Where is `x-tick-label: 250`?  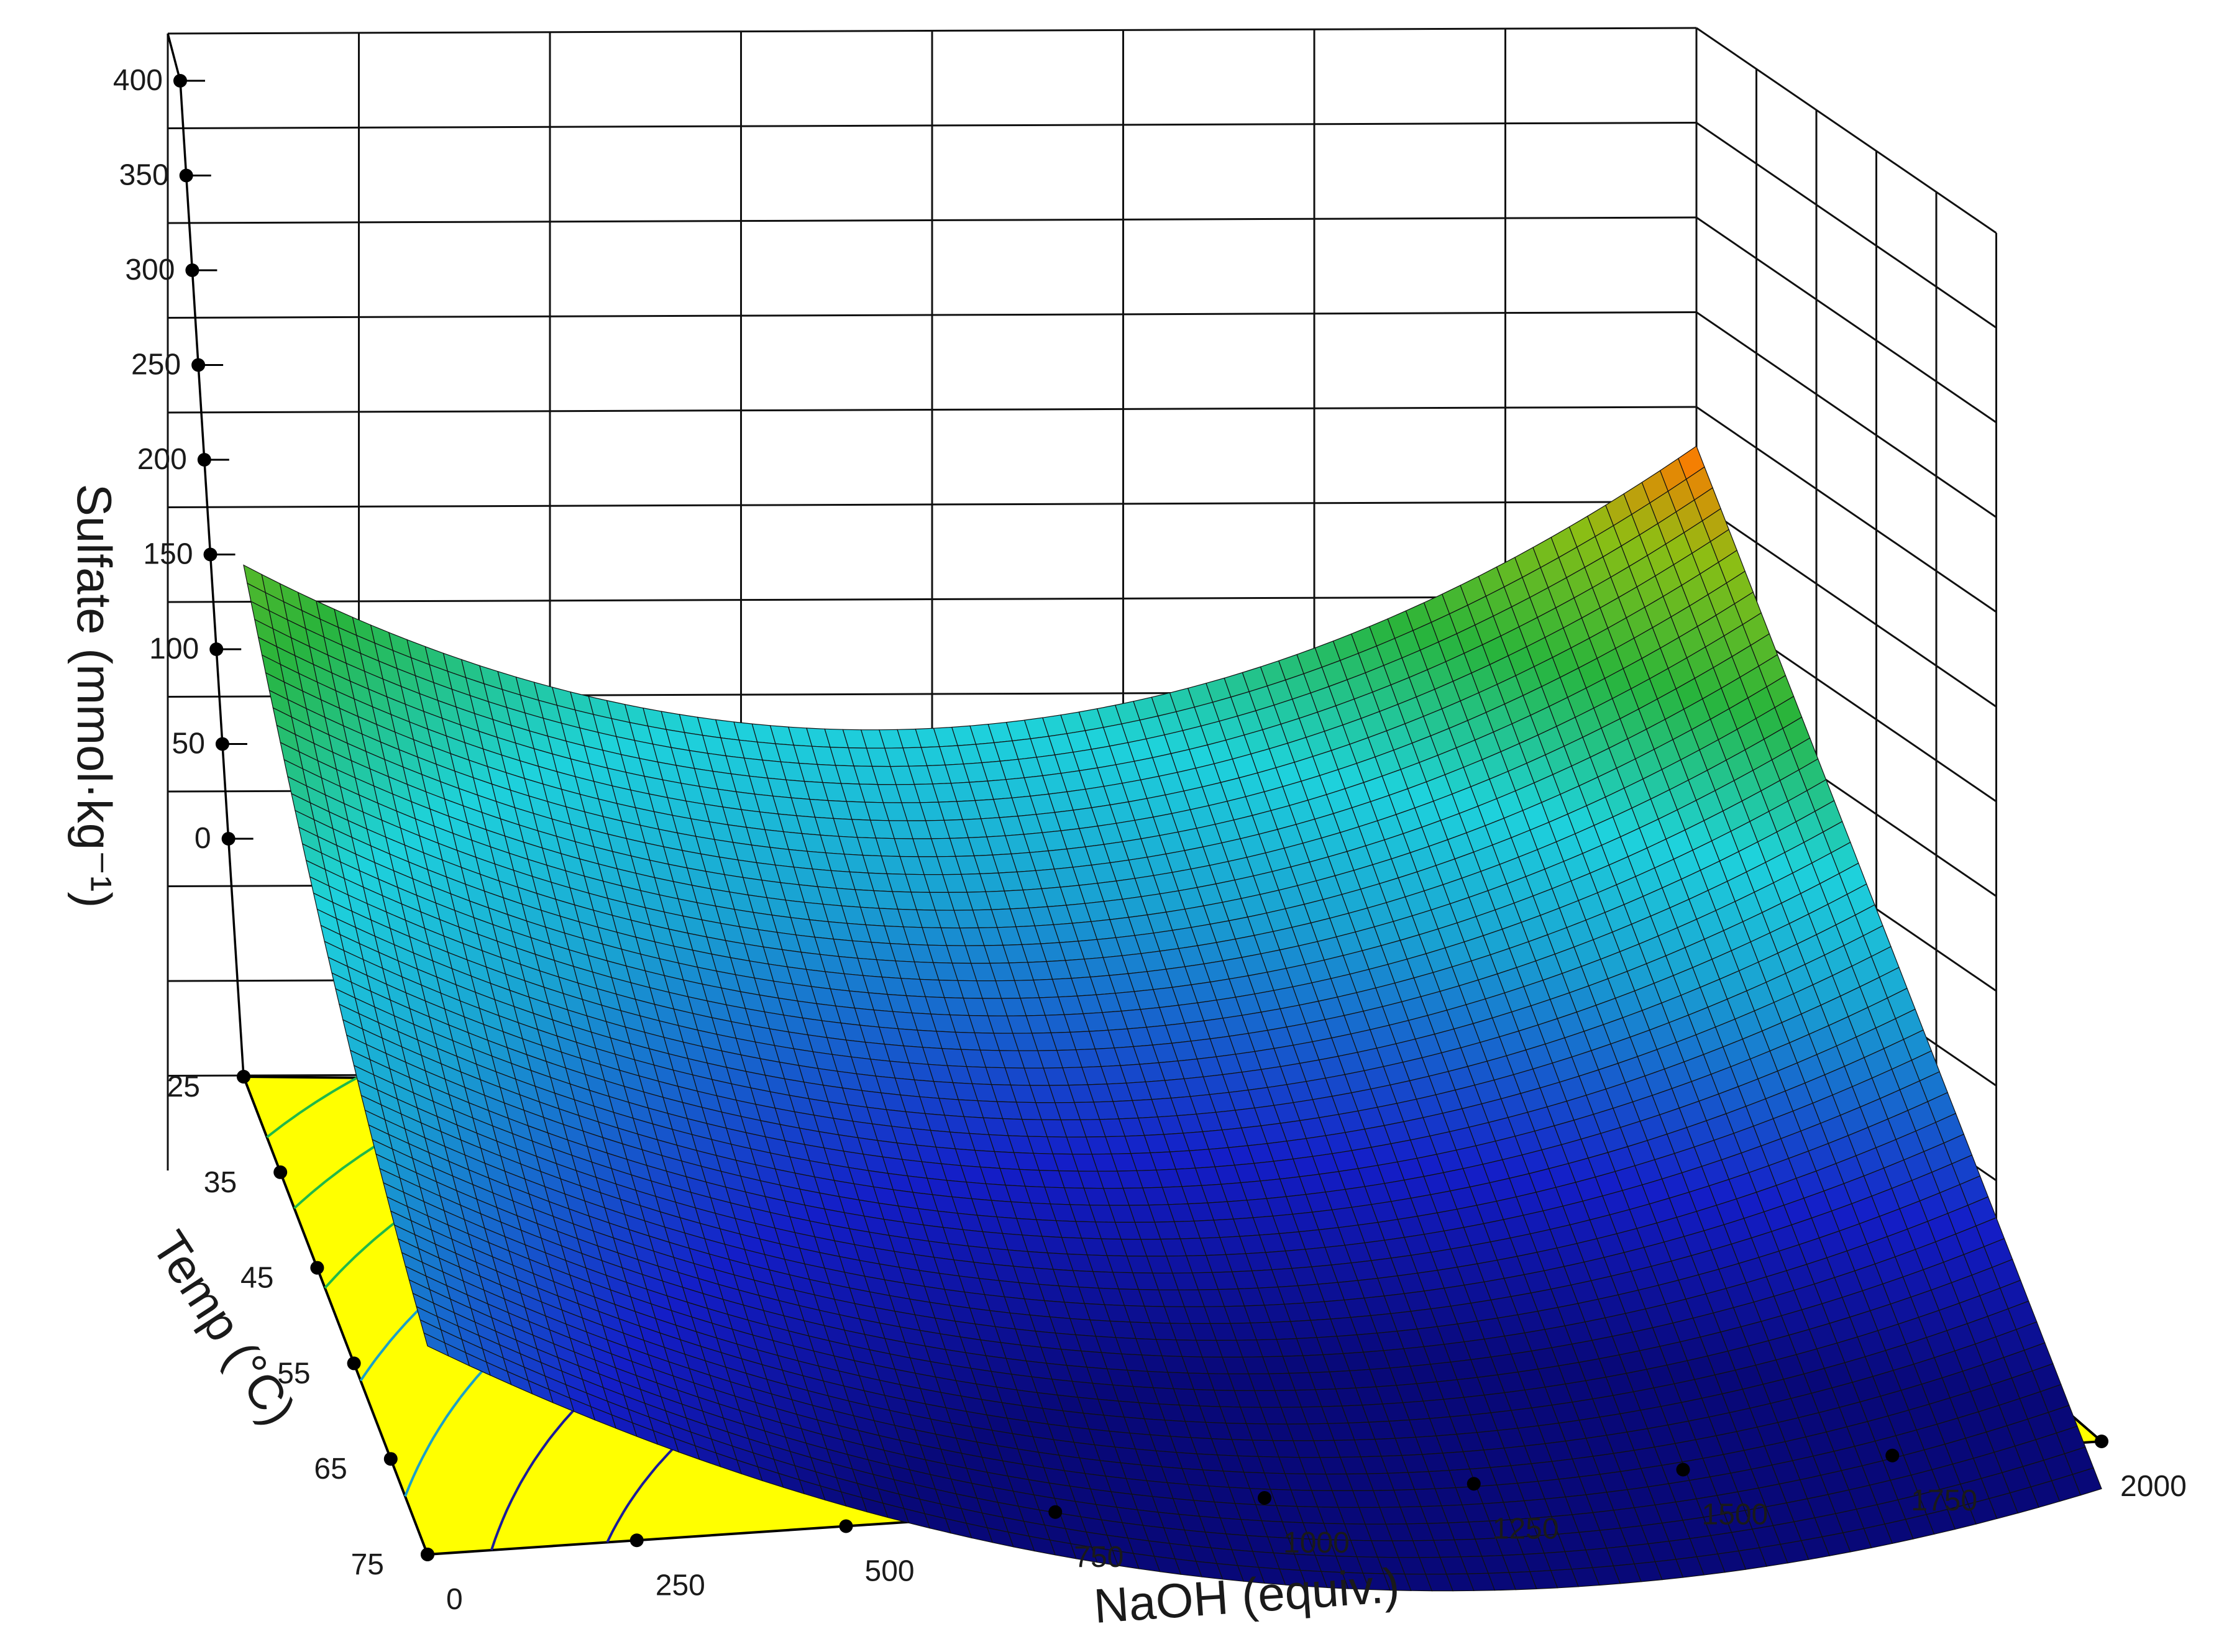
x-tick-label: 250 is located at coordinates (680, 1586).